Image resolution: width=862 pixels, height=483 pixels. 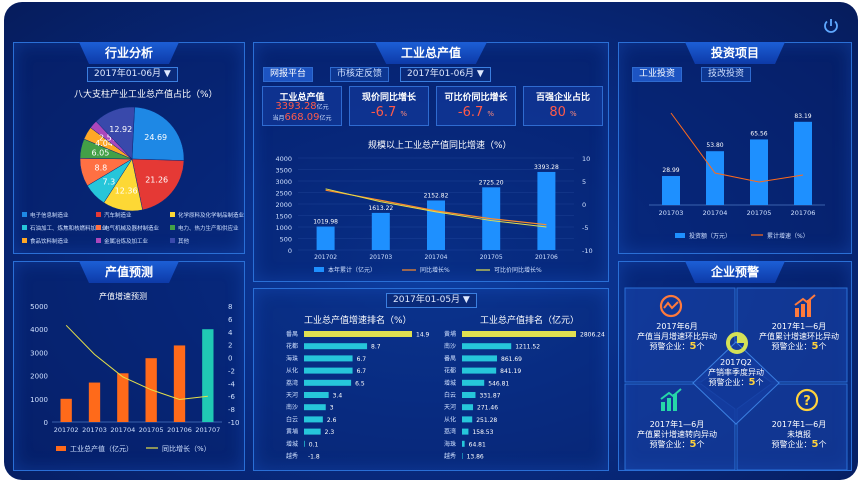 I want to click on y-tick-left: 2000, so click(x=39, y=377).